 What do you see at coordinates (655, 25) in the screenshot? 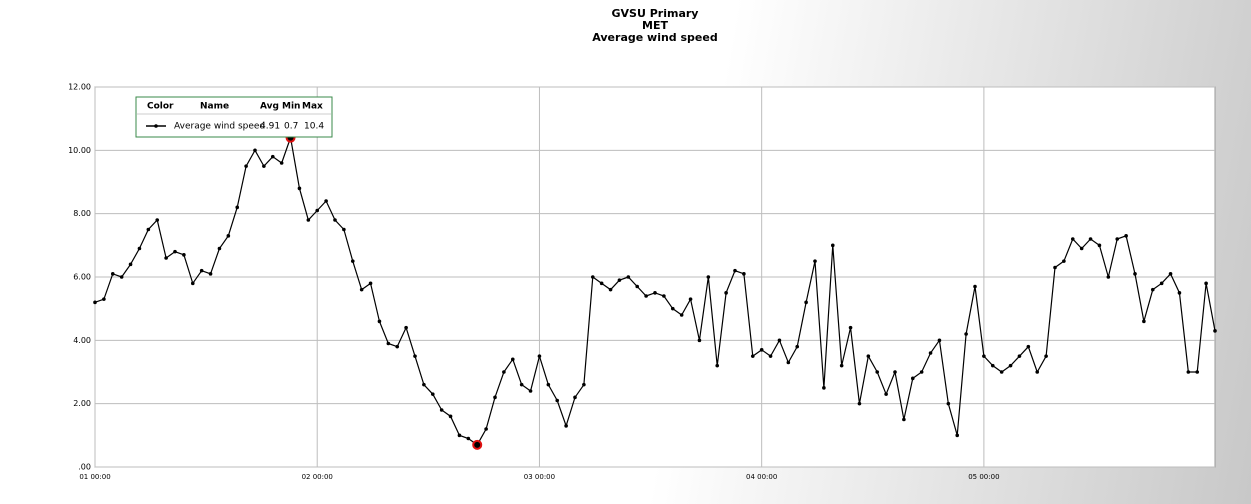
I see `chart-title: MET` at bounding box center [655, 25].